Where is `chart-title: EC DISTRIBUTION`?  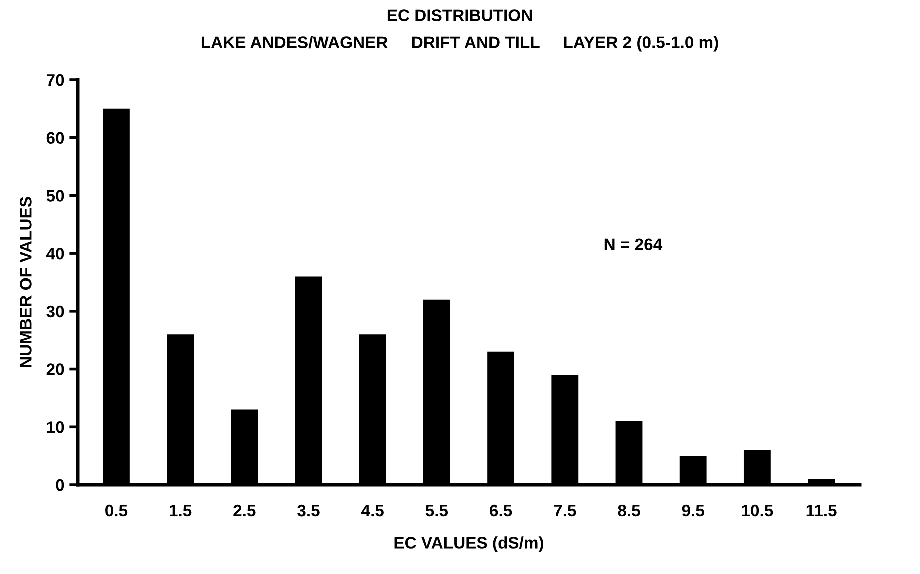
chart-title: EC DISTRIBUTION is located at coordinates (460, 16).